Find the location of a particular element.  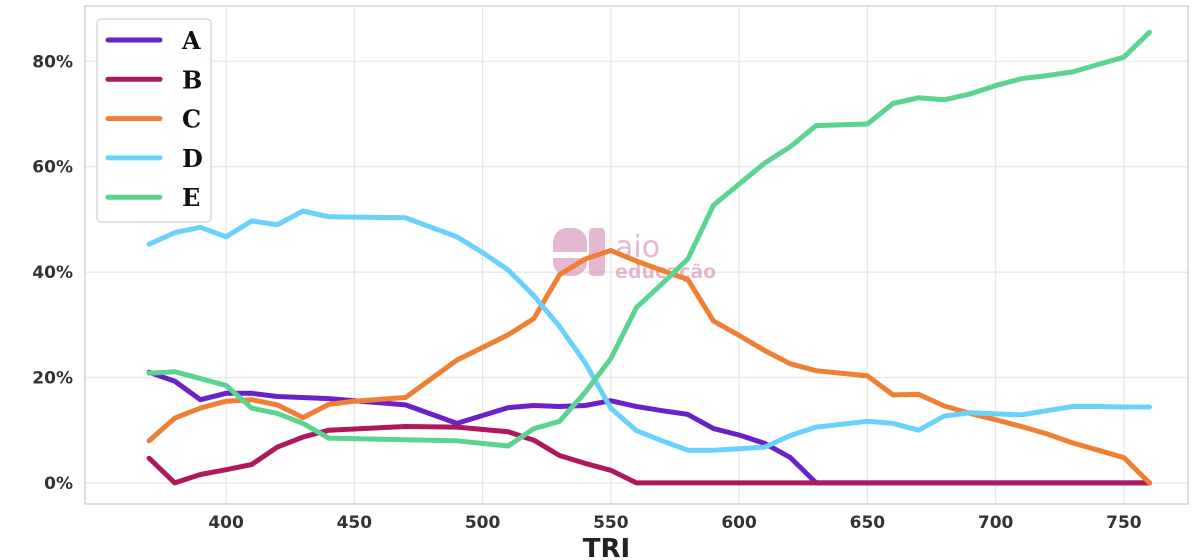

x-axis-title: TRI is located at coordinates (606, 547).